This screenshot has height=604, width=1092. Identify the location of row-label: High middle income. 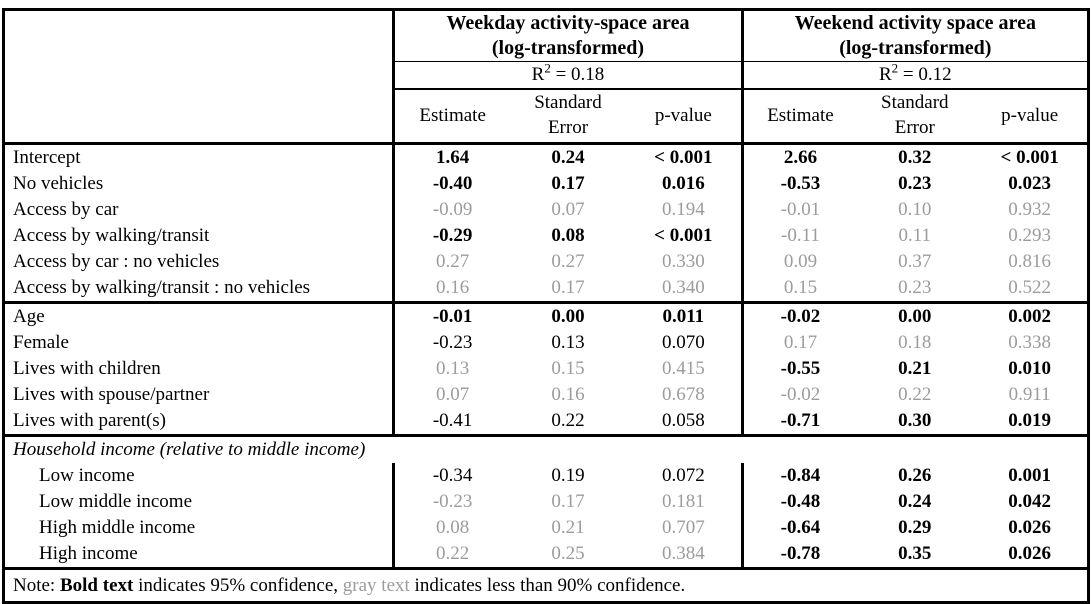
(117, 527).